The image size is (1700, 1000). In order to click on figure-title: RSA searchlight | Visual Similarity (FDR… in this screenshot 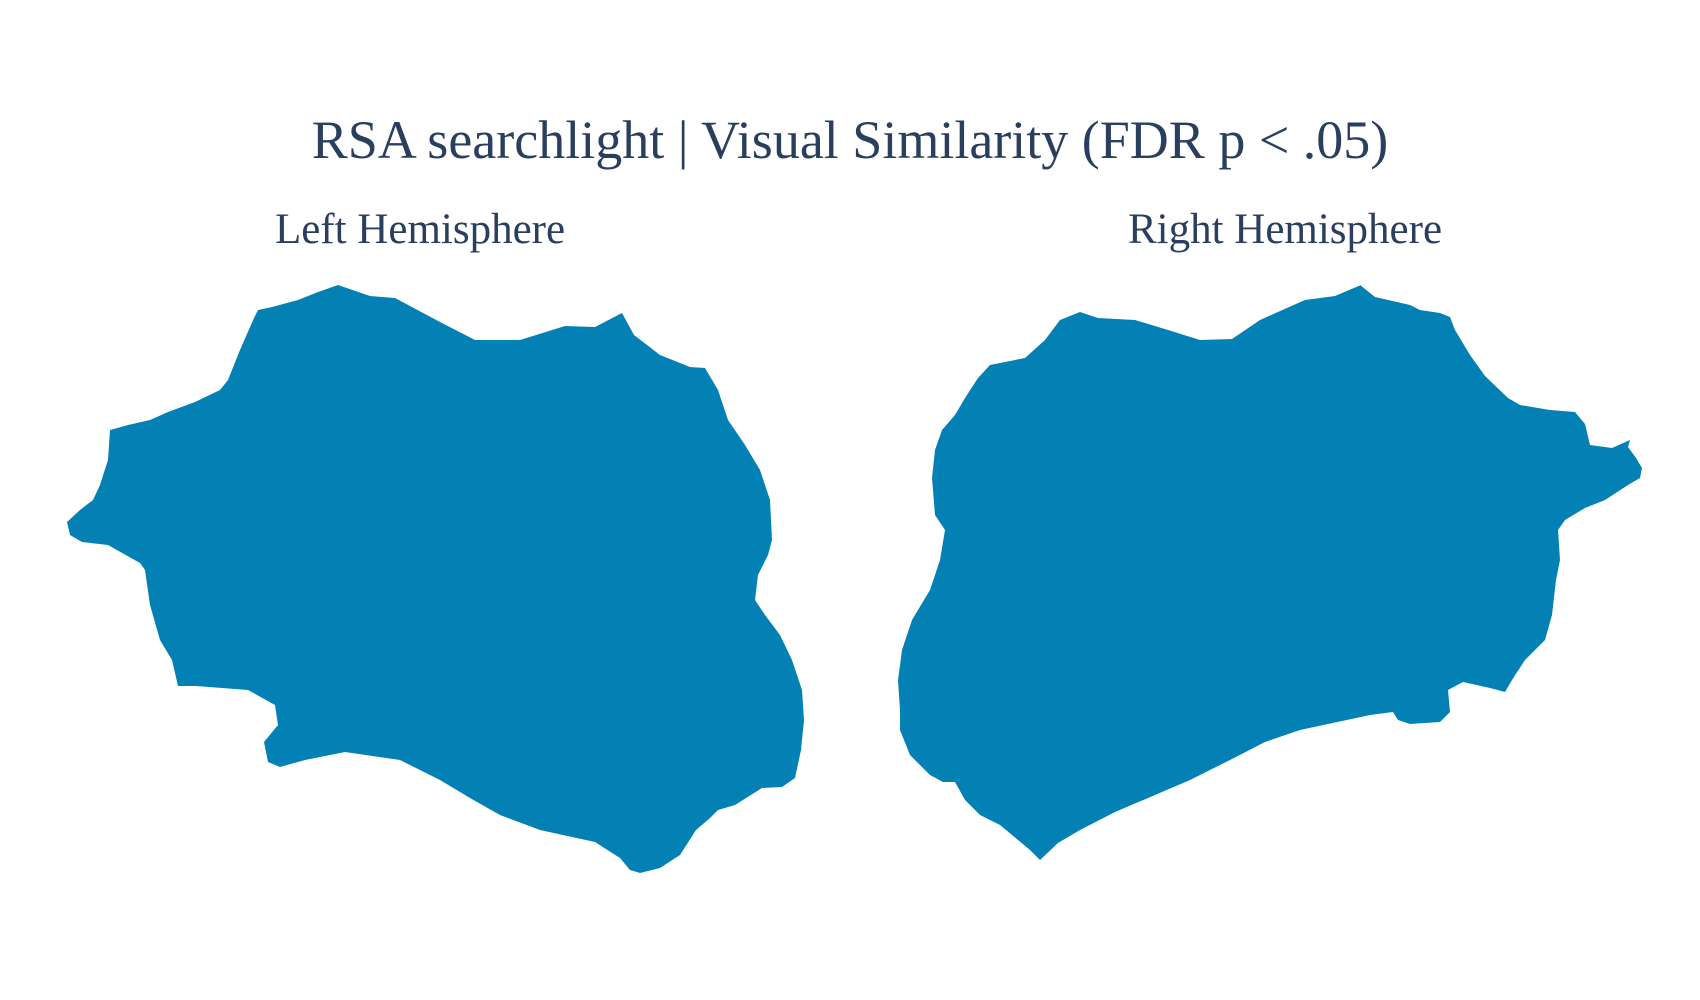, I will do `click(850, 140)`.